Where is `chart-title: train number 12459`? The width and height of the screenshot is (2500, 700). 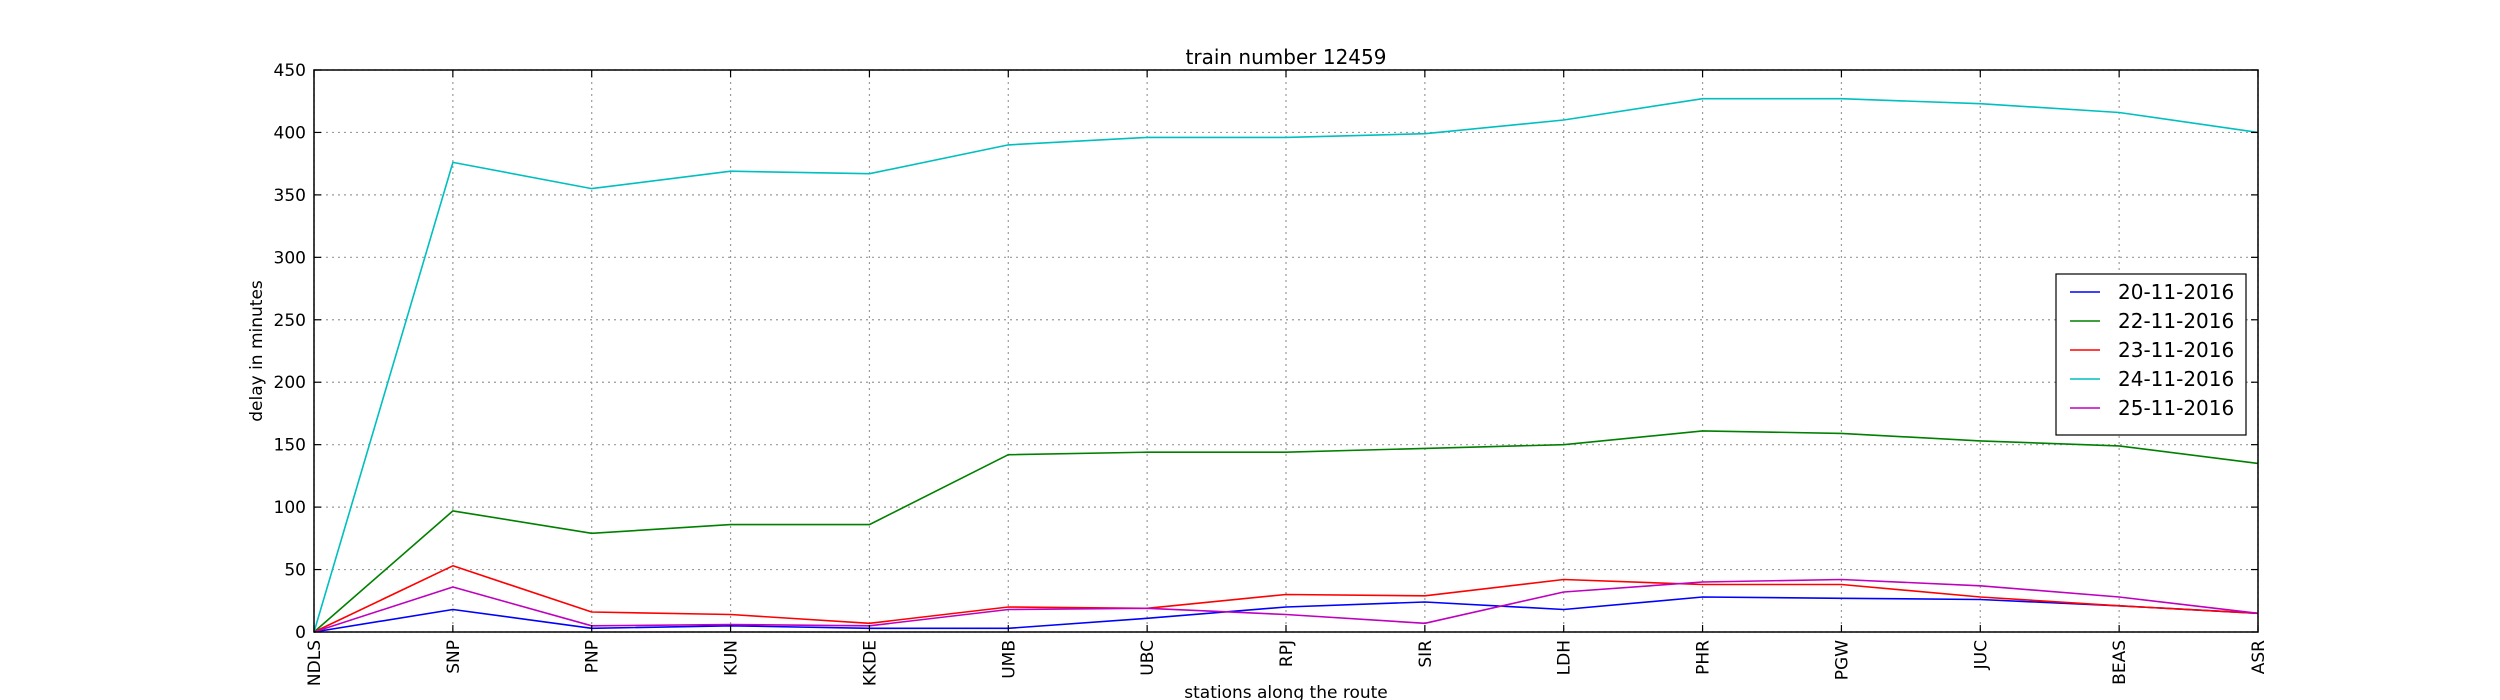
chart-title: train number 12459 is located at coordinates (1286, 57).